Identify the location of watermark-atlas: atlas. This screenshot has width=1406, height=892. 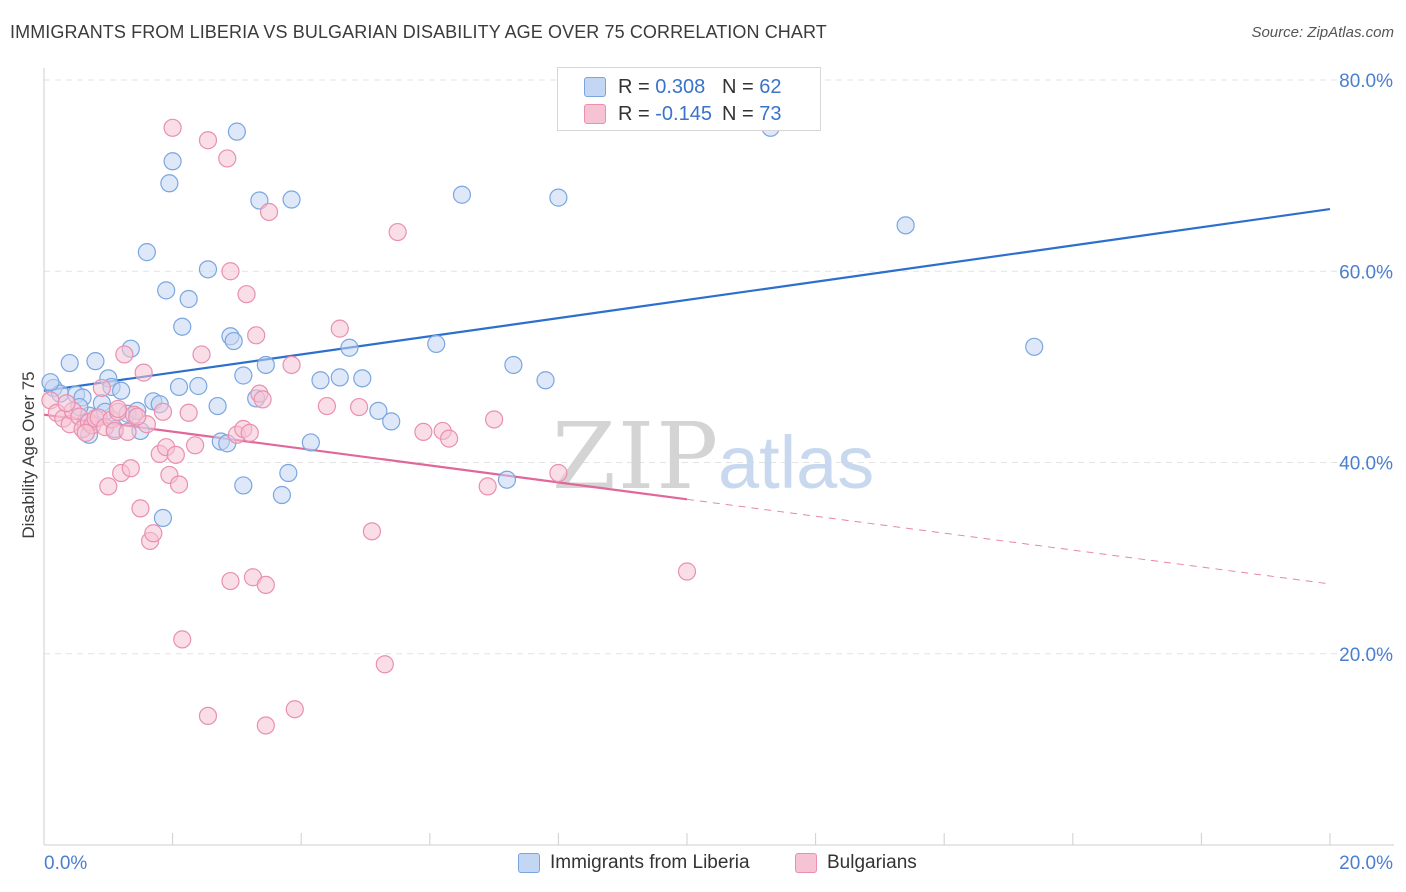
(796, 462).